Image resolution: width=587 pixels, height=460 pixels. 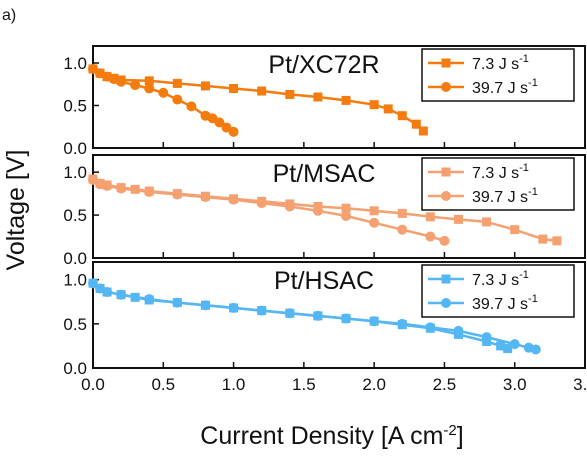 What do you see at coordinates (93, 384) in the screenshot?
I see `x-tick-label: 0.0` at bounding box center [93, 384].